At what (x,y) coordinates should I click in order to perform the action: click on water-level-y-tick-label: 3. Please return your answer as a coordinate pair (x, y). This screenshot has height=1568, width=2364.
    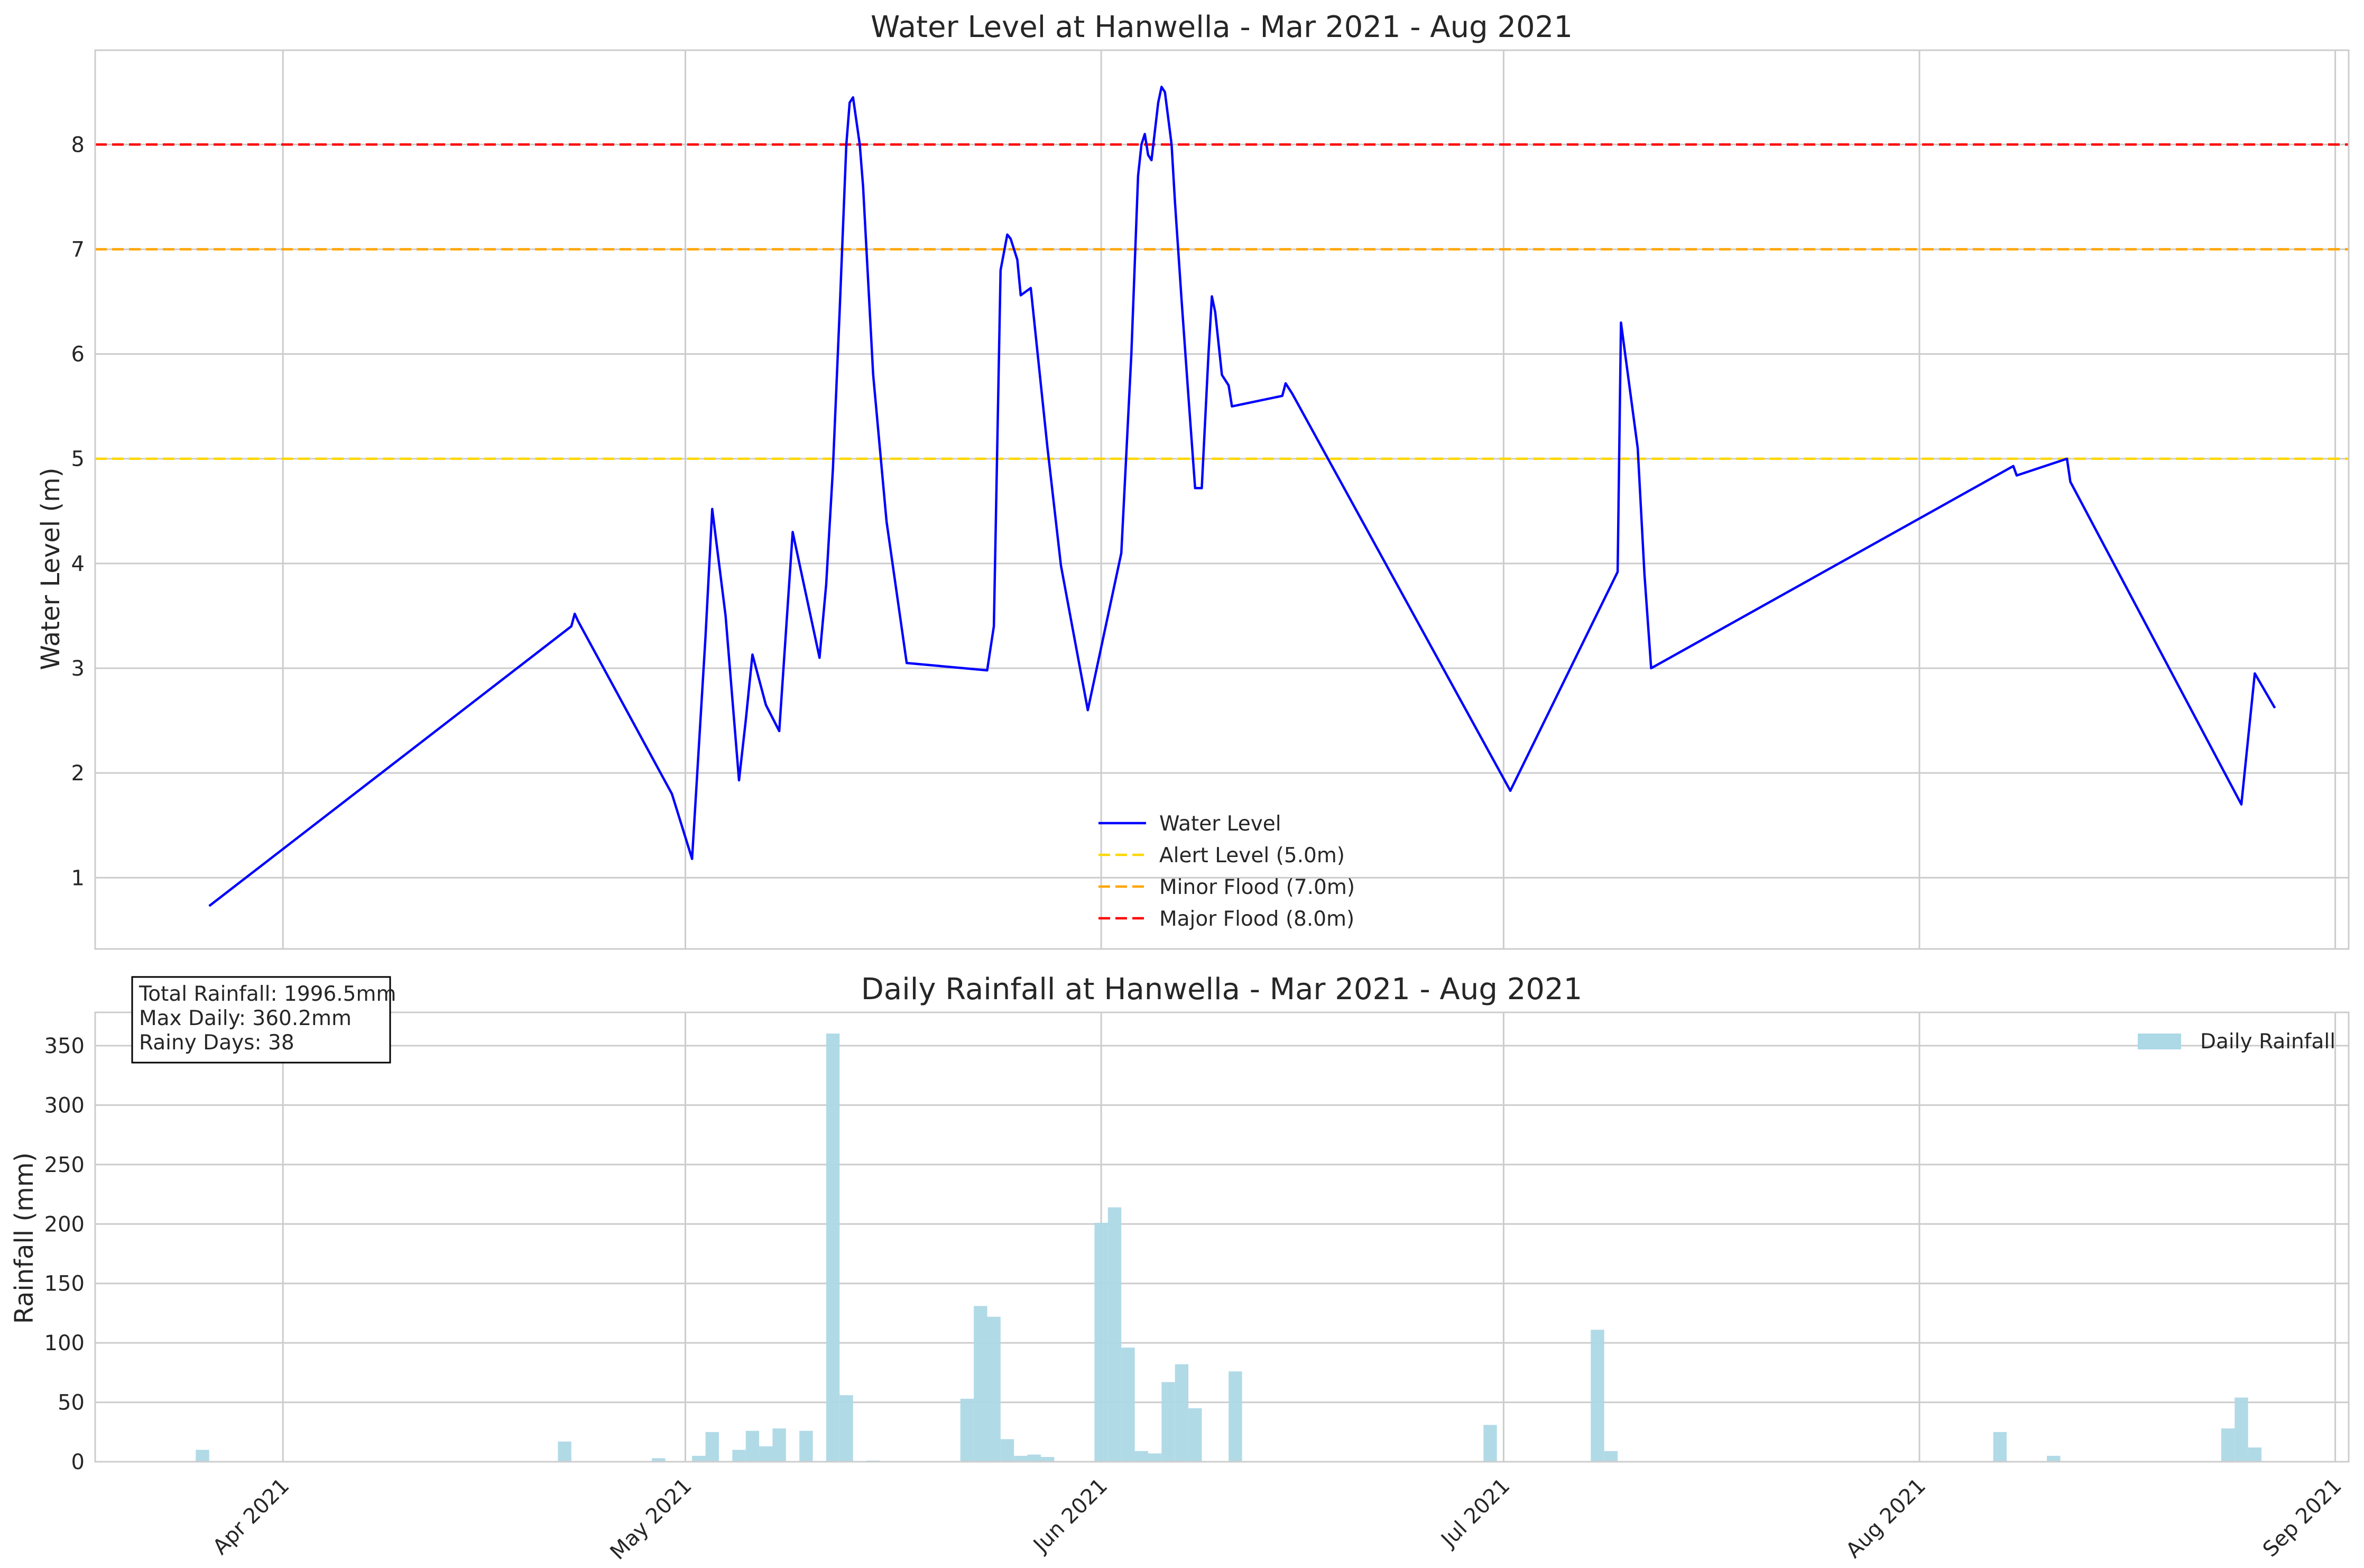
    Looking at the image, I should click on (78, 669).